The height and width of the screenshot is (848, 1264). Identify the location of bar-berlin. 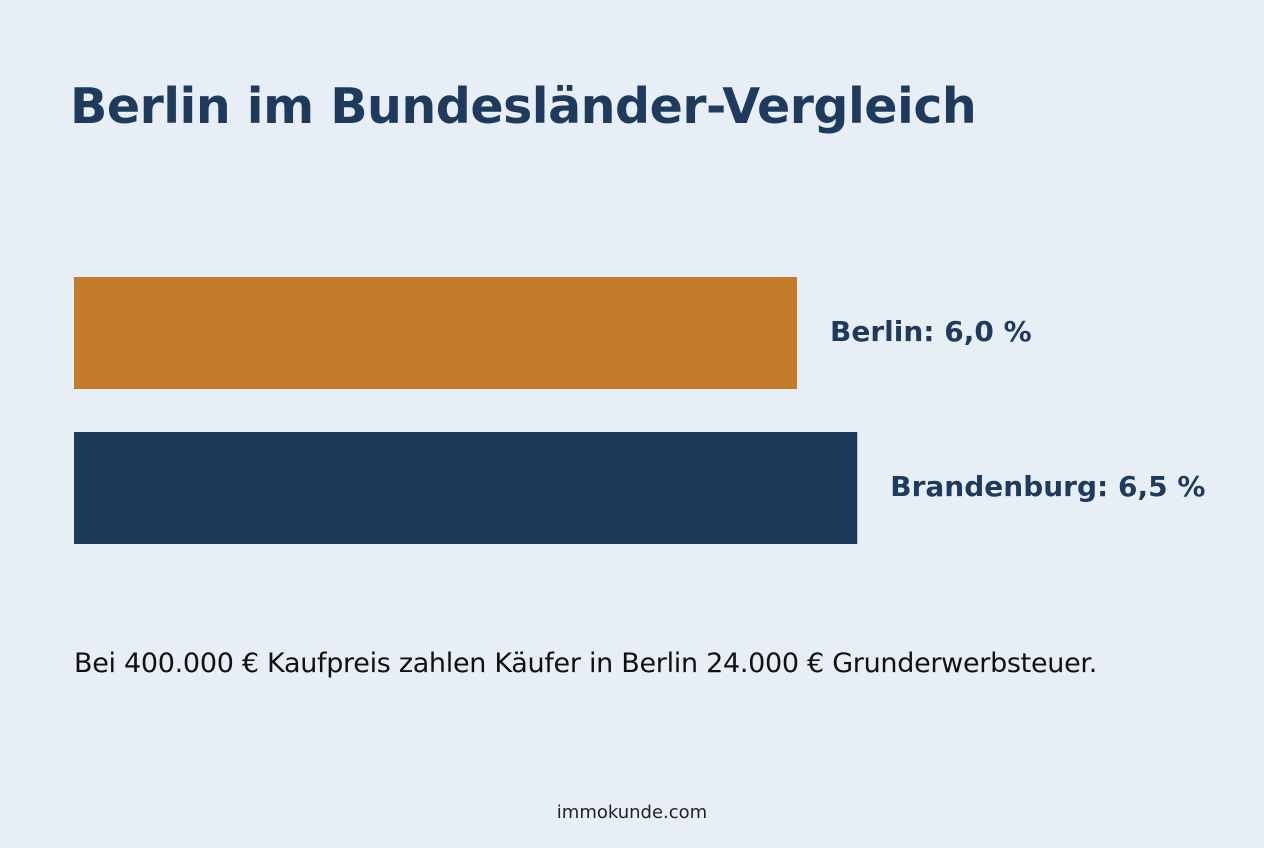
(435, 333).